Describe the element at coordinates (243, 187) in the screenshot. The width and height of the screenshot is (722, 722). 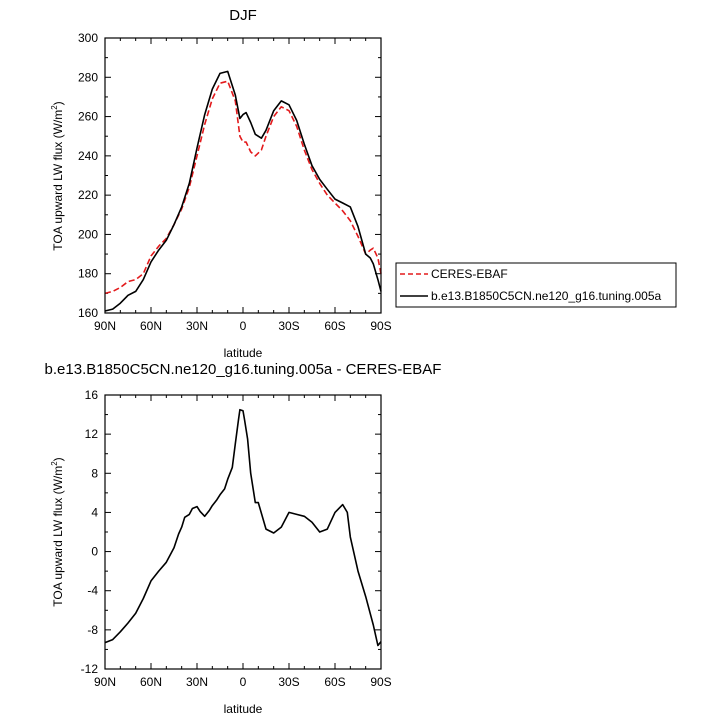
I see `top-series-ceres-line` at that location.